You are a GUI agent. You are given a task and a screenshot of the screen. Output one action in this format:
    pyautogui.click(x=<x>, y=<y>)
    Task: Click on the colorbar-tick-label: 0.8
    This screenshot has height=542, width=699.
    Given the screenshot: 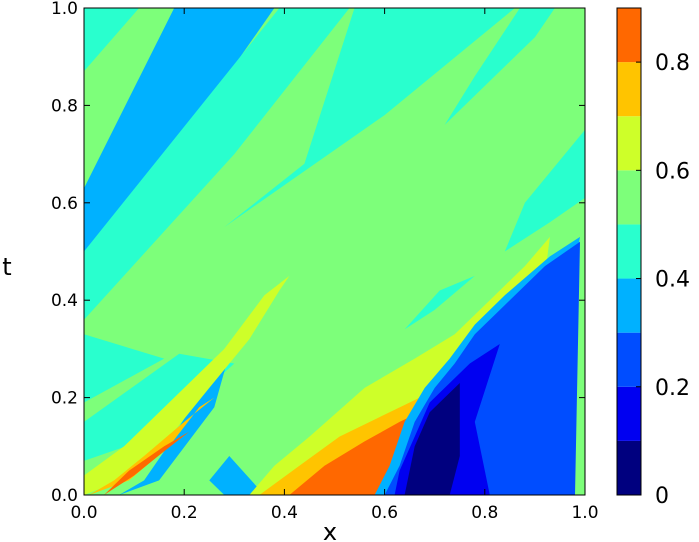 What is the action you would take?
    pyautogui.click(x=672, y=63)
    